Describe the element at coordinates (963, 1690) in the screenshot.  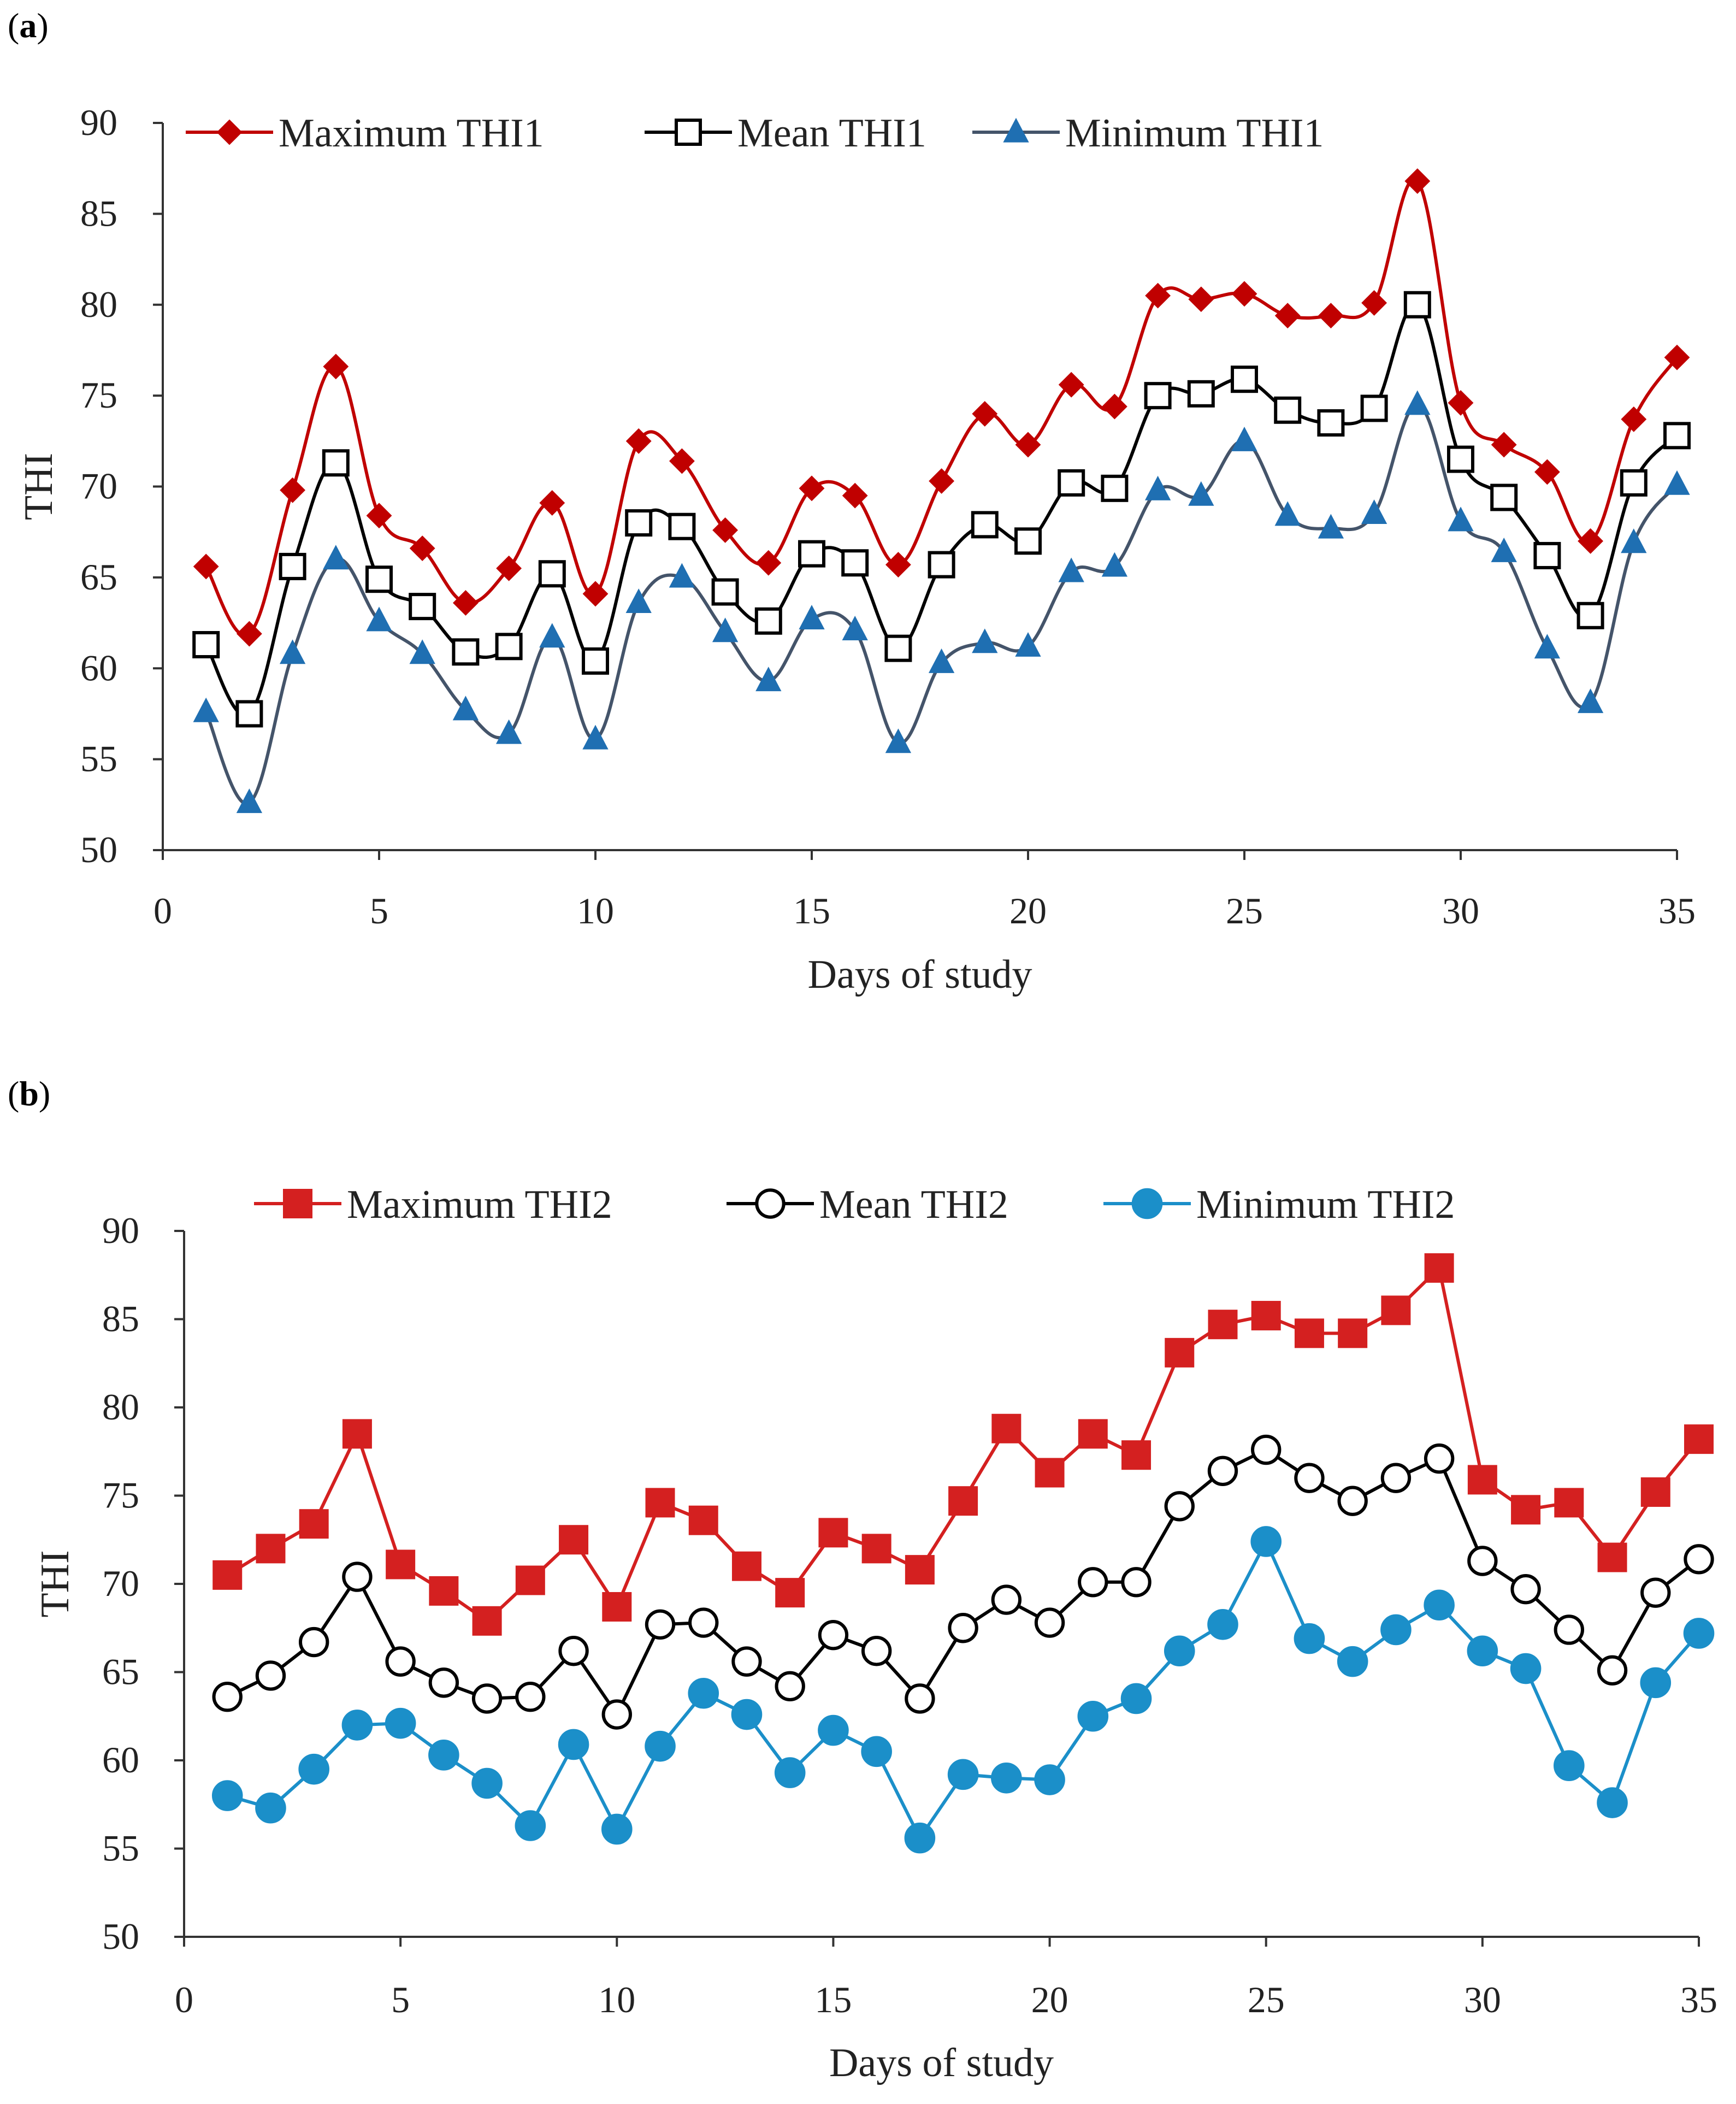
I see `series-minimum-thi2` at that location.